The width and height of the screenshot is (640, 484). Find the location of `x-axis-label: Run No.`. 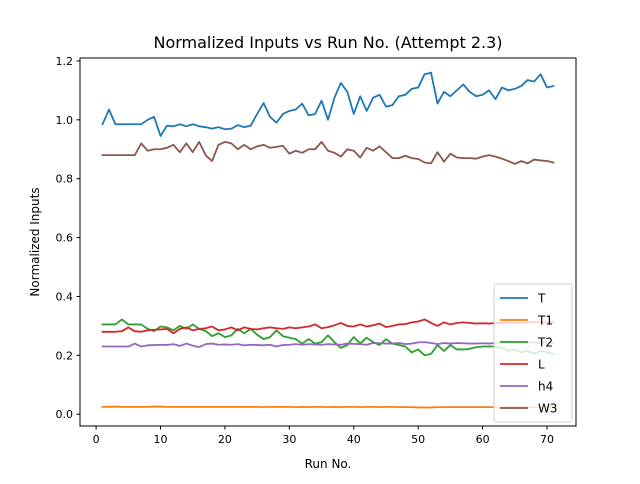

x-axis-label: Run No. is located at coordinates (328, 464).